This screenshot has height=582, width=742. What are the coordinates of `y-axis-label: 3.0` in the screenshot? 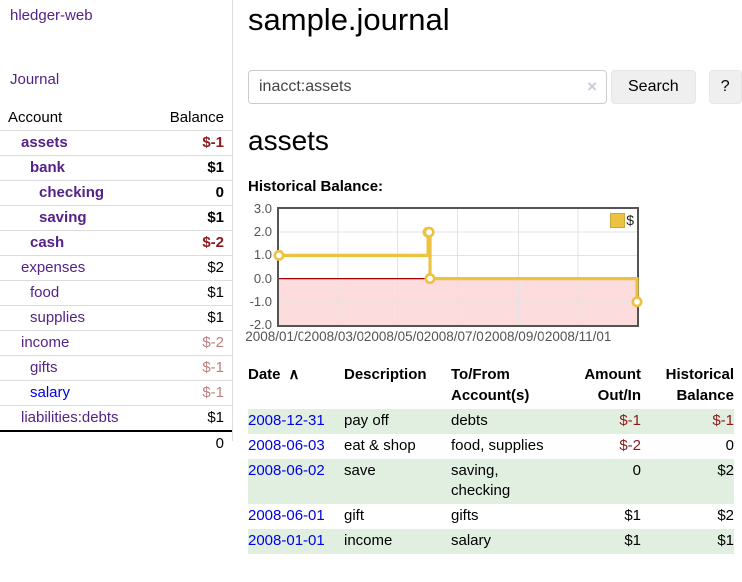 It's located at (262, 208).